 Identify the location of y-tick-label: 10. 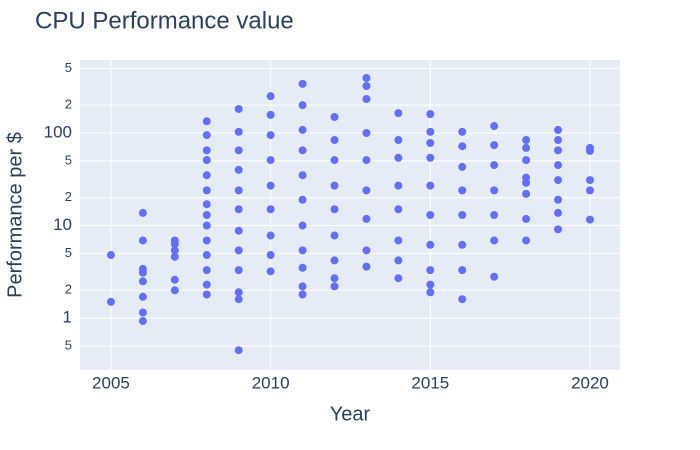
(62, 224).